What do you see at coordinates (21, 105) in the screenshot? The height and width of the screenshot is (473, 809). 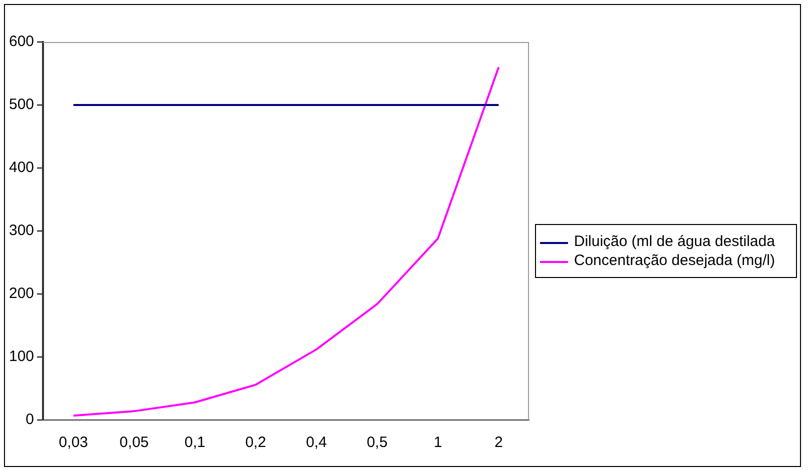 I see `y-tick-label: 500` at bounding box center [21, 105].